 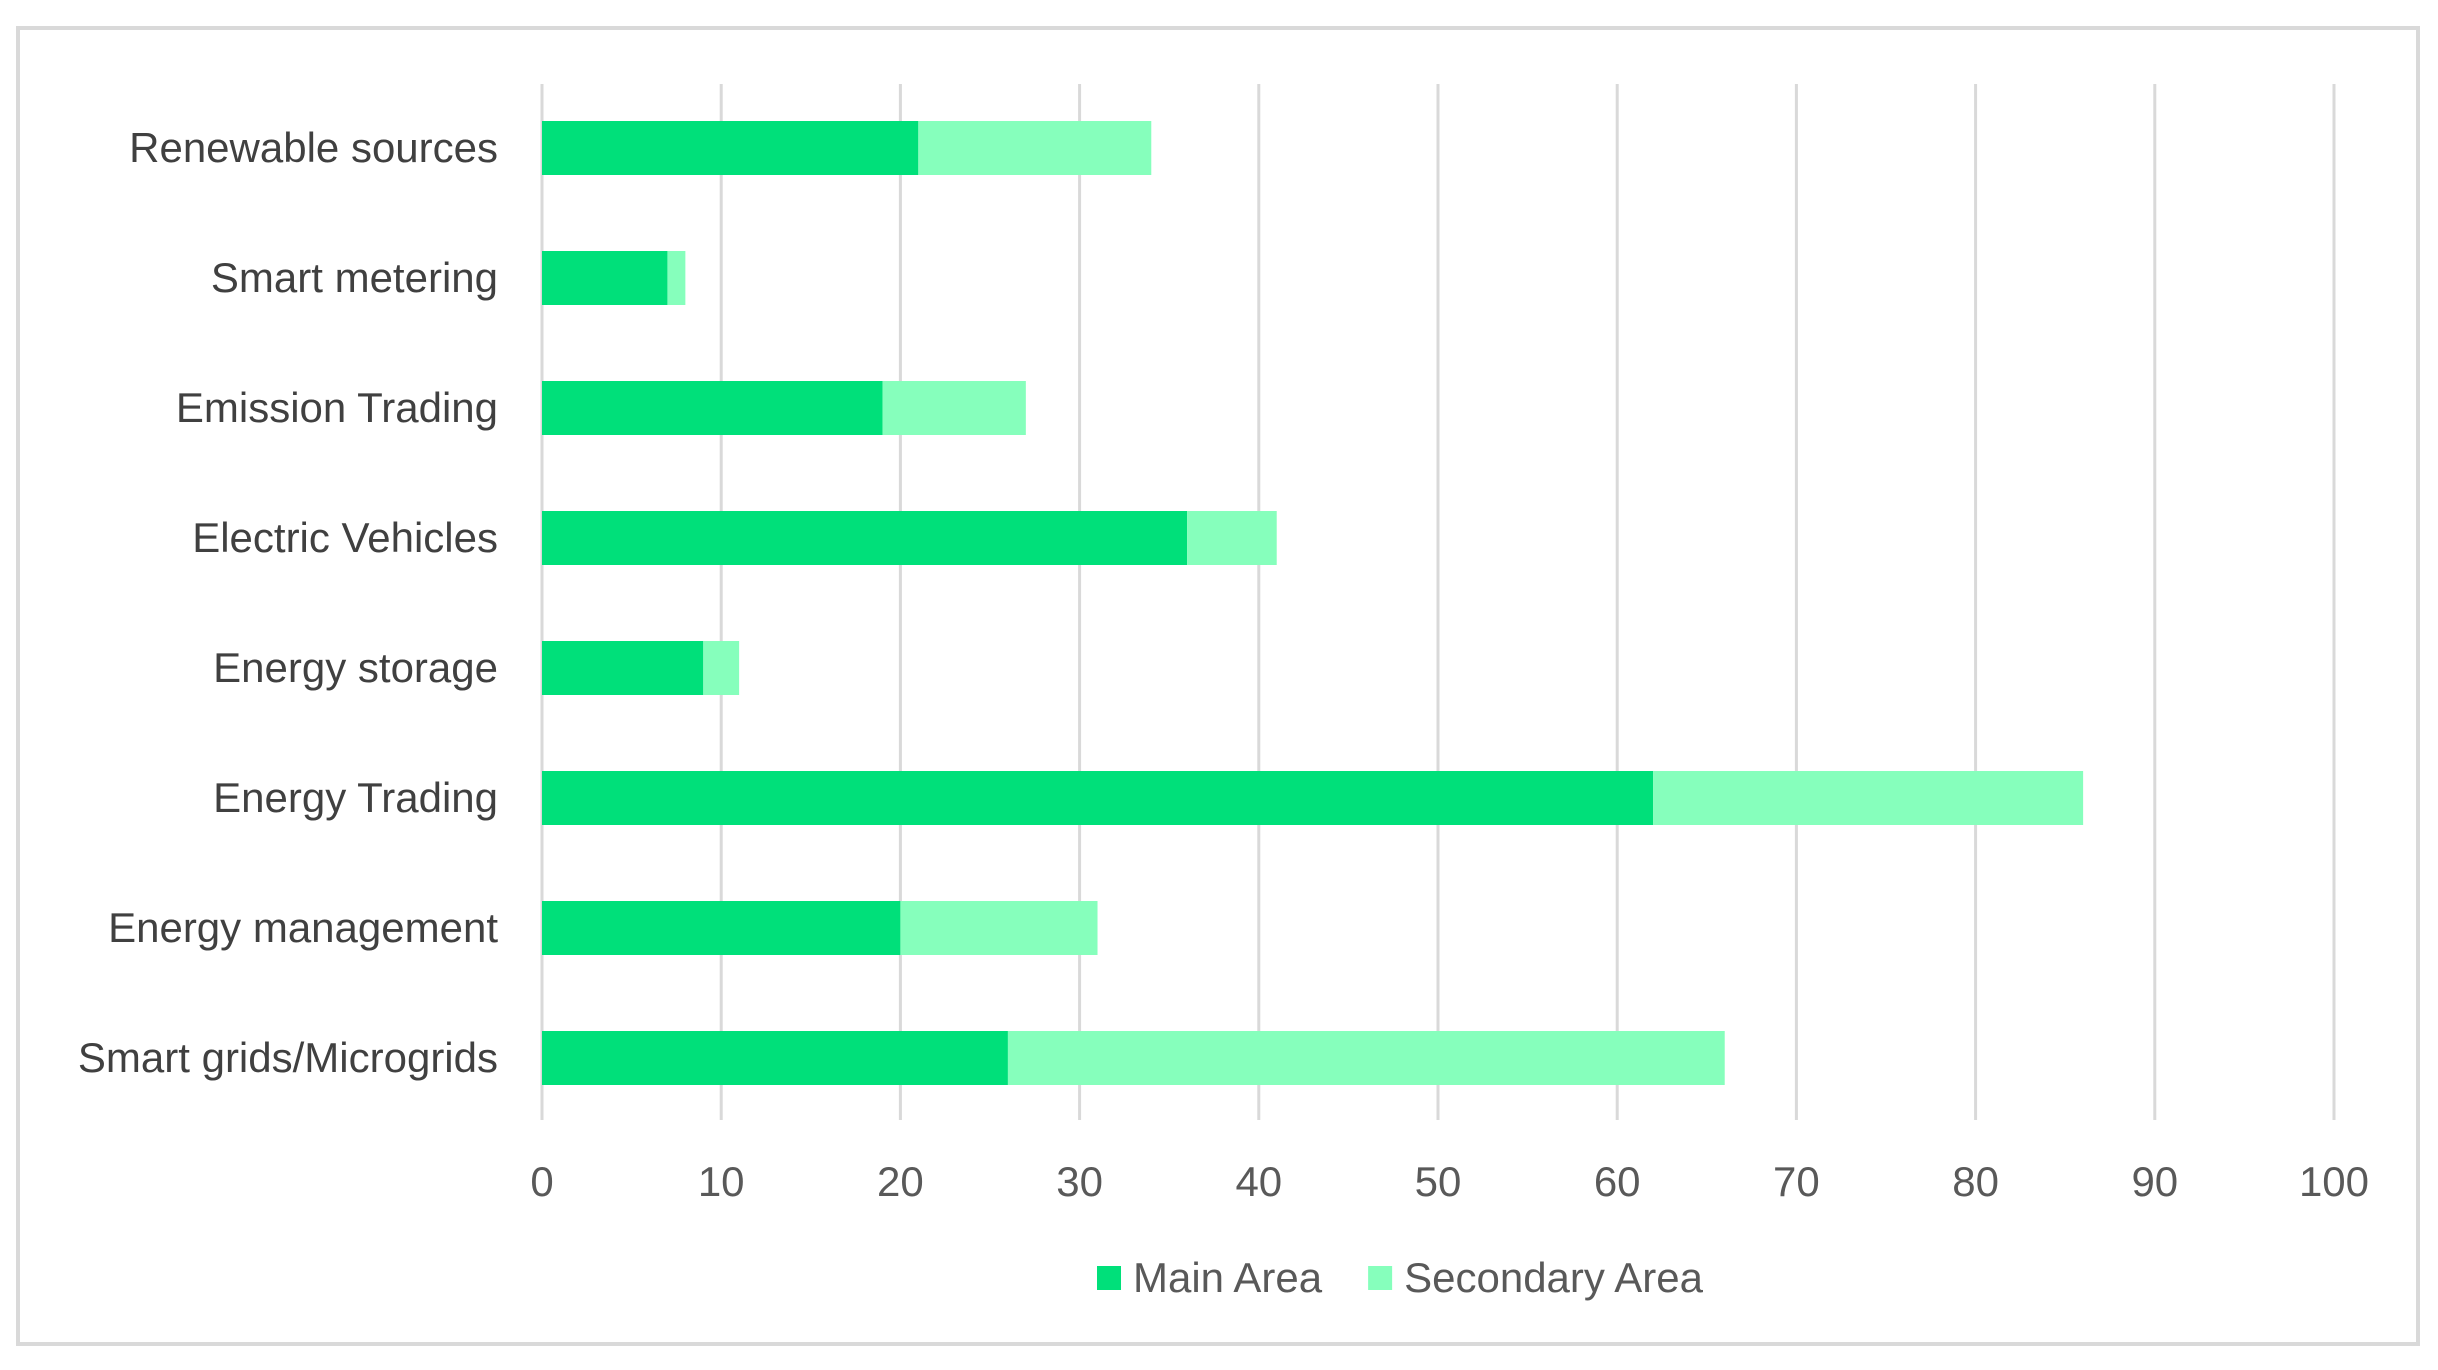 What do you see at coordinates (1617, 1181) in the screenshot?
I see `x-tick-label: 60` at bounding box center [1617, 1181].